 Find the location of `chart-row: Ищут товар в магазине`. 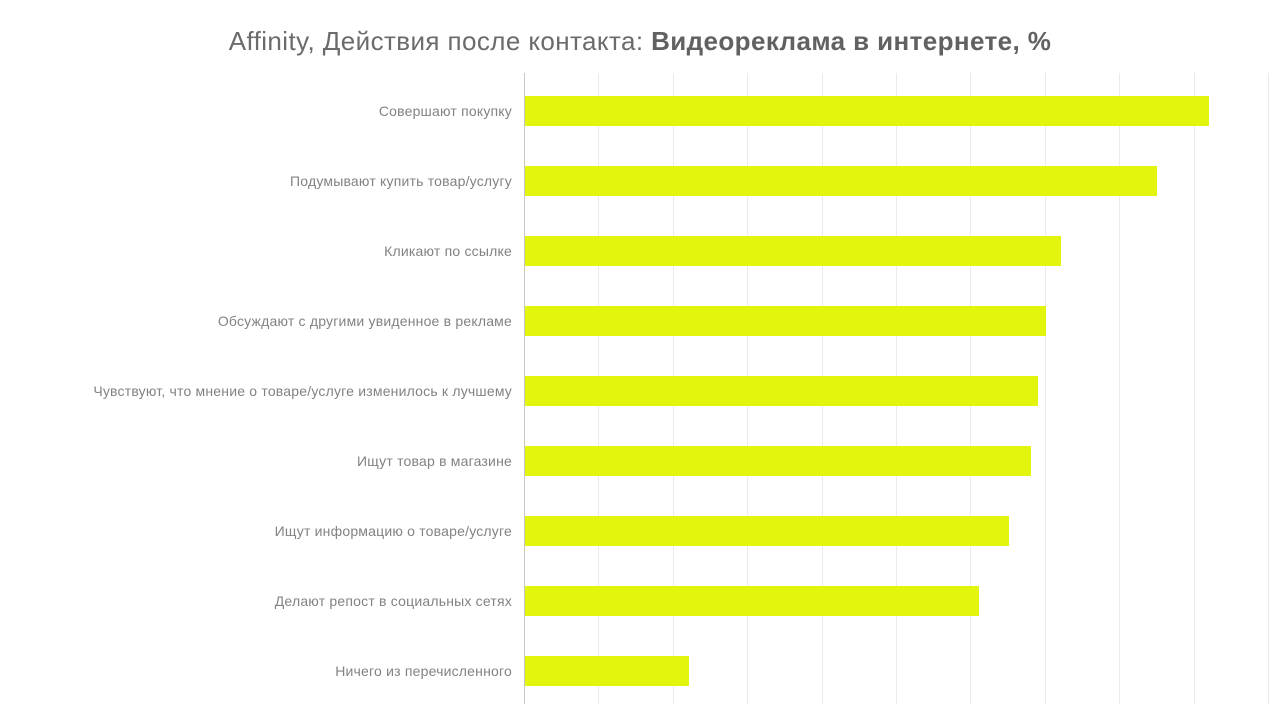

chart-row: Ищут товар в магазине is located at coordinates (634, 461).